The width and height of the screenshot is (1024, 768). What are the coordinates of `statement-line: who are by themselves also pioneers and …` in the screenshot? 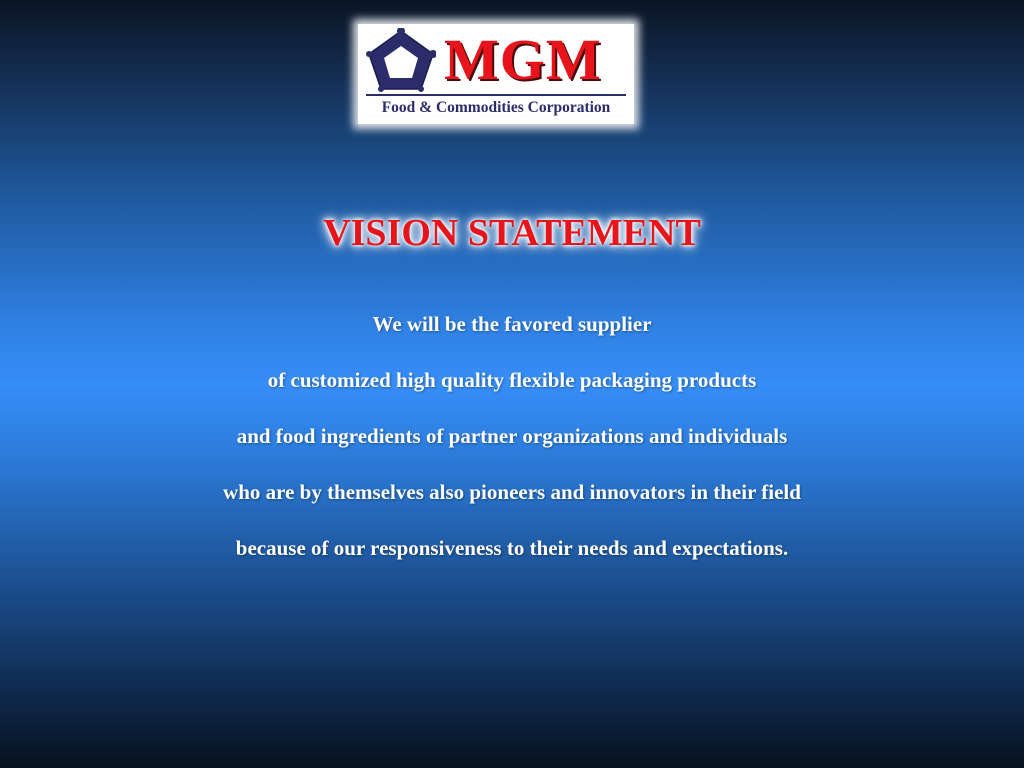 It's located at (512, 492).